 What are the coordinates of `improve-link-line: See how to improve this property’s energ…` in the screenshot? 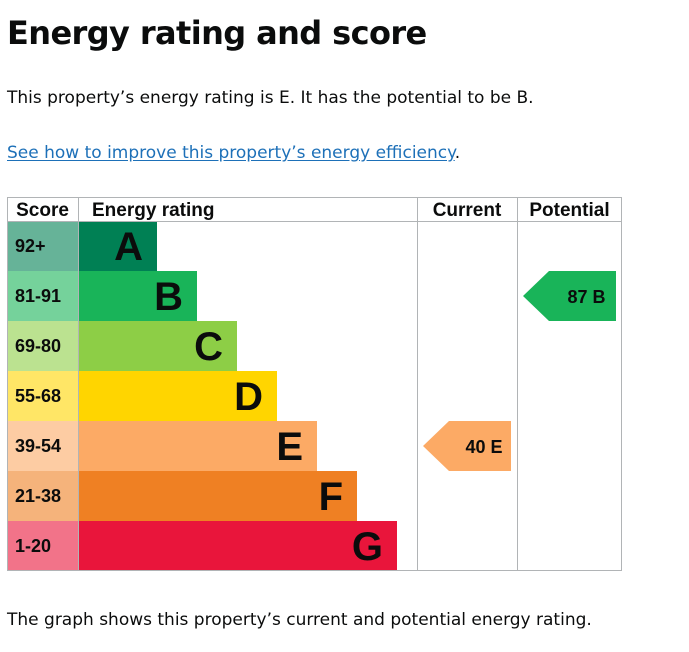 It's located at (233, 153).